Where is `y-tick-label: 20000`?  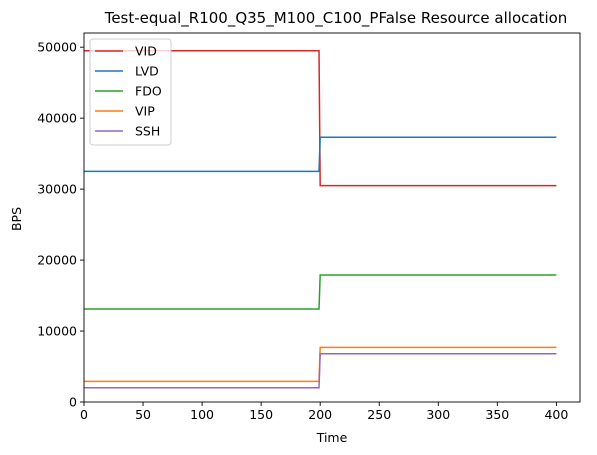
y-tick-label: 20000 is located at coordinates (57, 260).